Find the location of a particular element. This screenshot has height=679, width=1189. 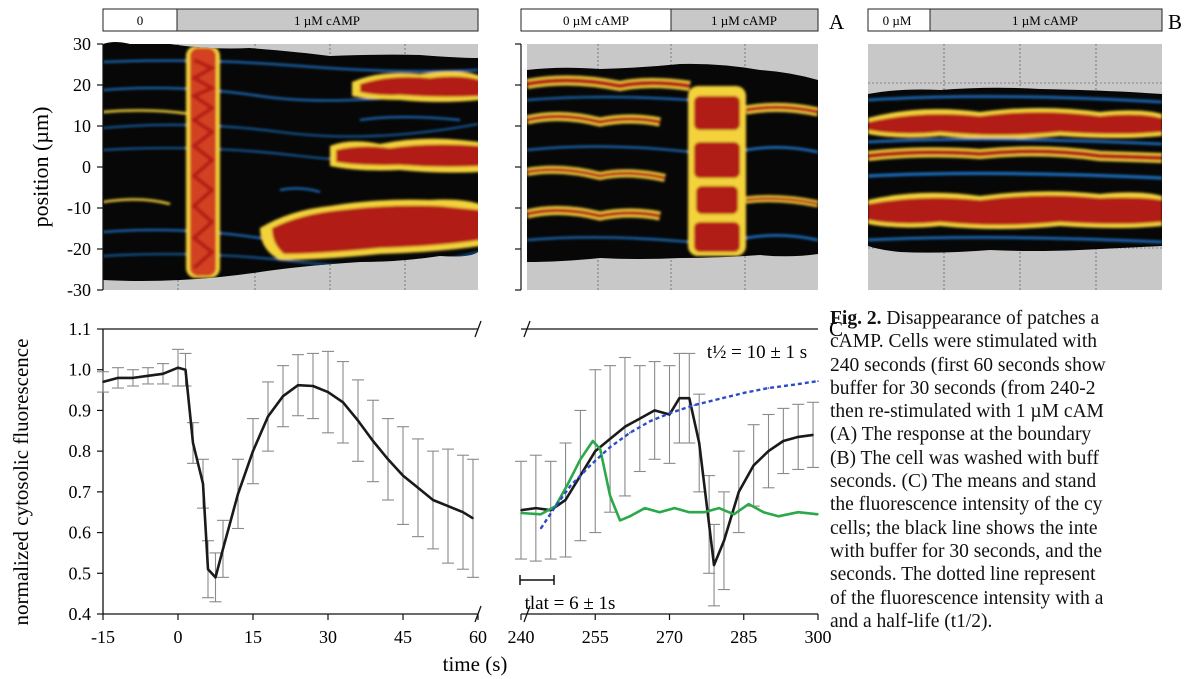

stimulus-bar-b: 0 µM 1 µM cAMP is located at coordinates (1015, 20).